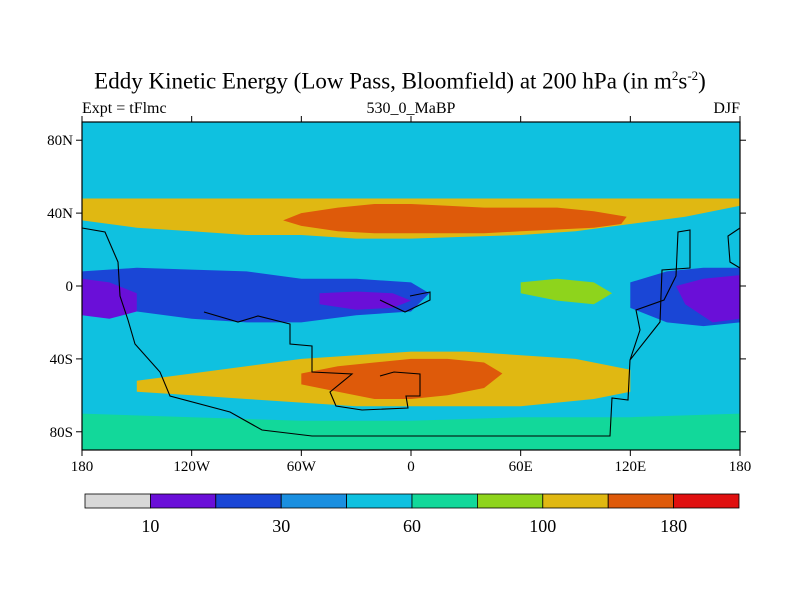 The width and height of the screenshot is (800, 600). Describe the element at coordinates (365, 300) in the screenshot. I see `contour-tropical-min-atlantic` at that location.